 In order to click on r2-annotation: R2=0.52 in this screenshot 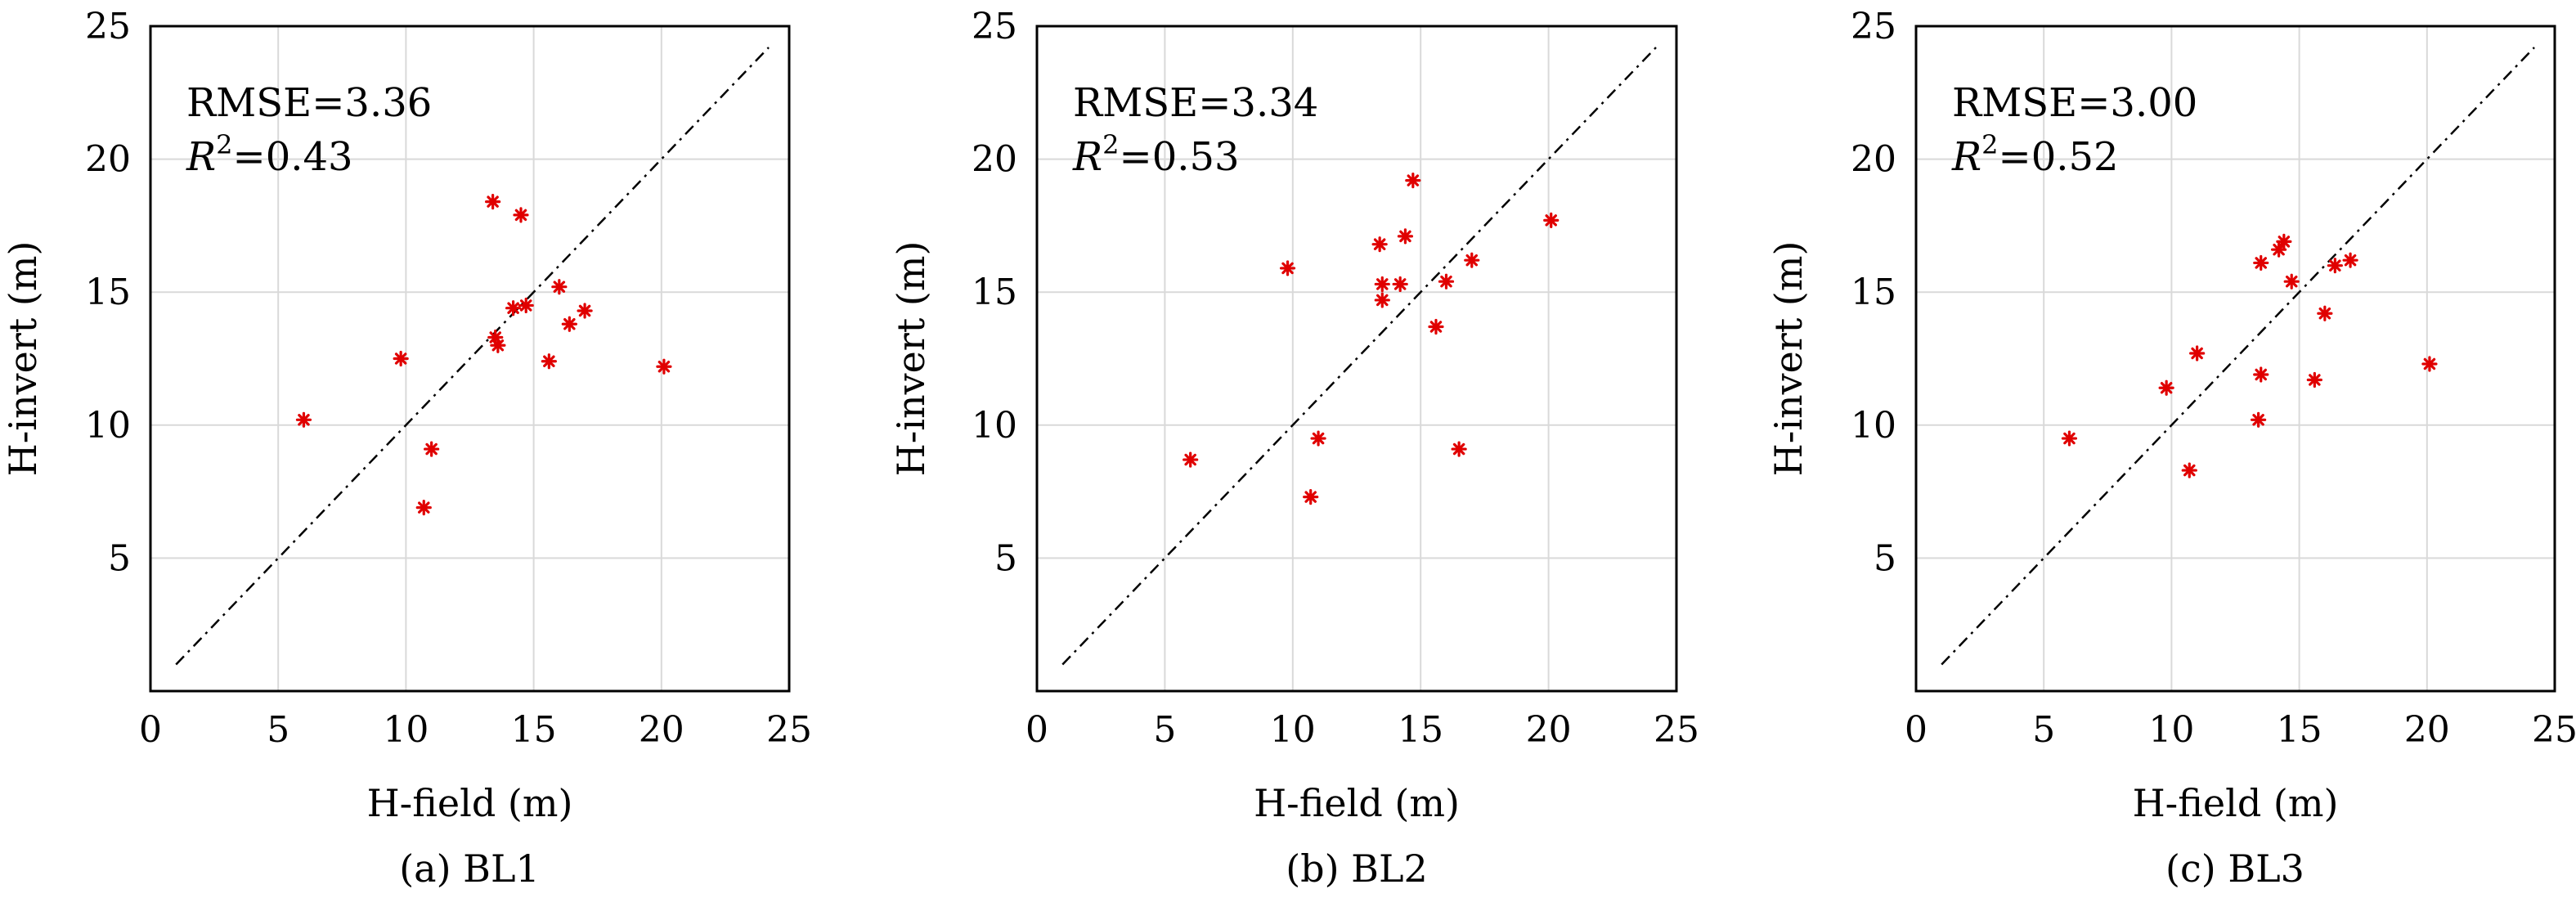, I will do `click(2035, 154)`.